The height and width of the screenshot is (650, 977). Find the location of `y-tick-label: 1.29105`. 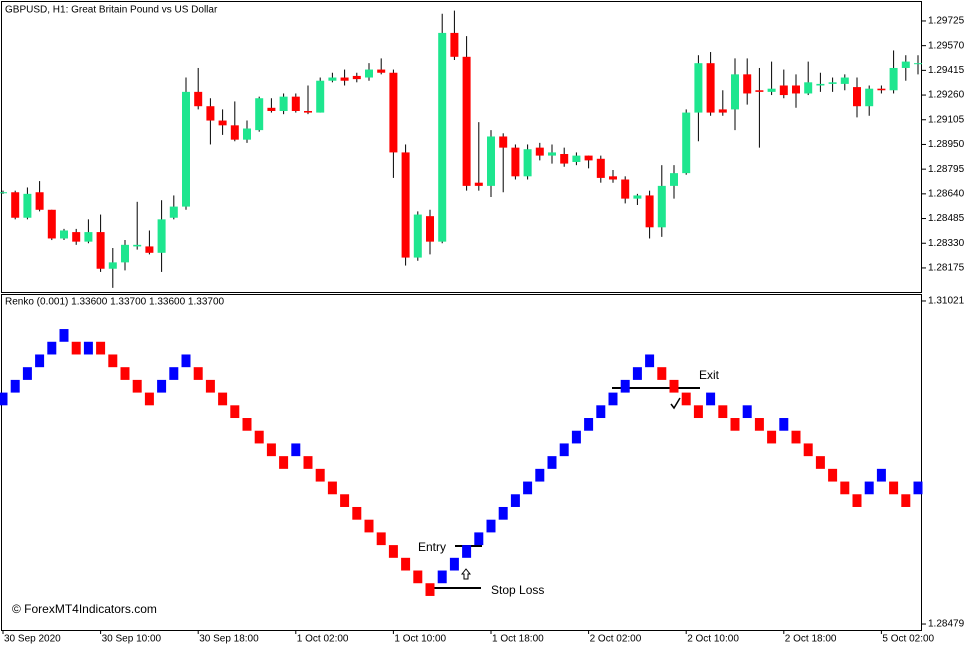

y-tick-label: 1.29105 is located at coordinates (946, 119).